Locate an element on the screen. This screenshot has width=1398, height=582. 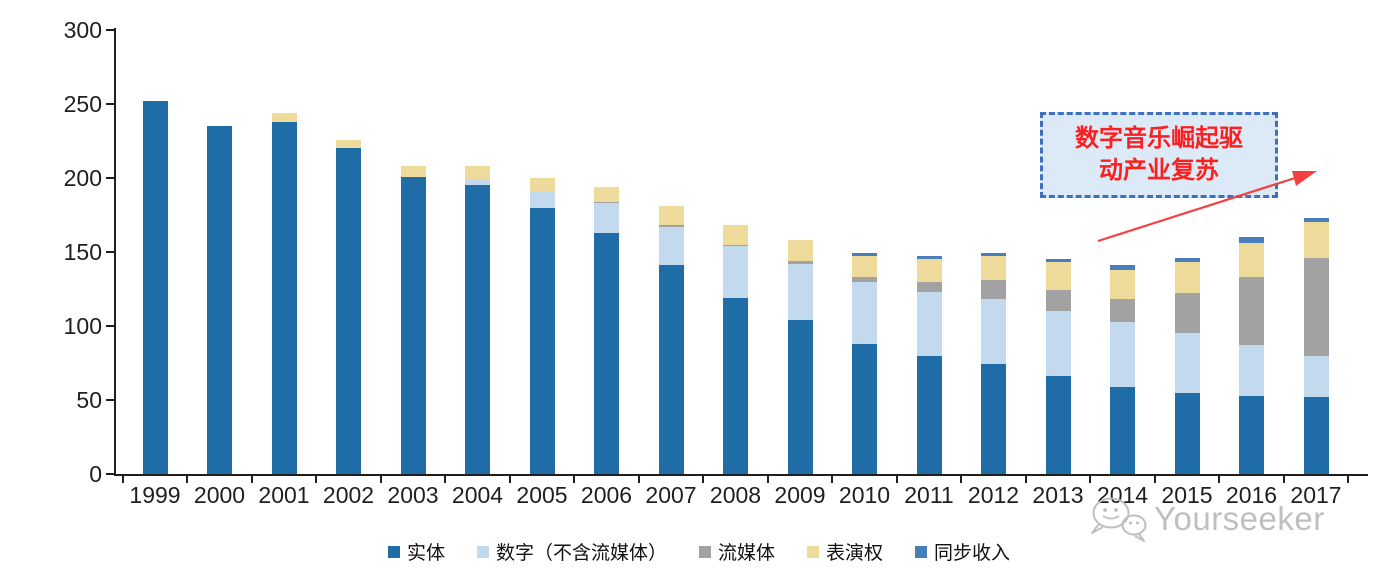
y-tick-label: 150 is located at coordinates (82, 252).